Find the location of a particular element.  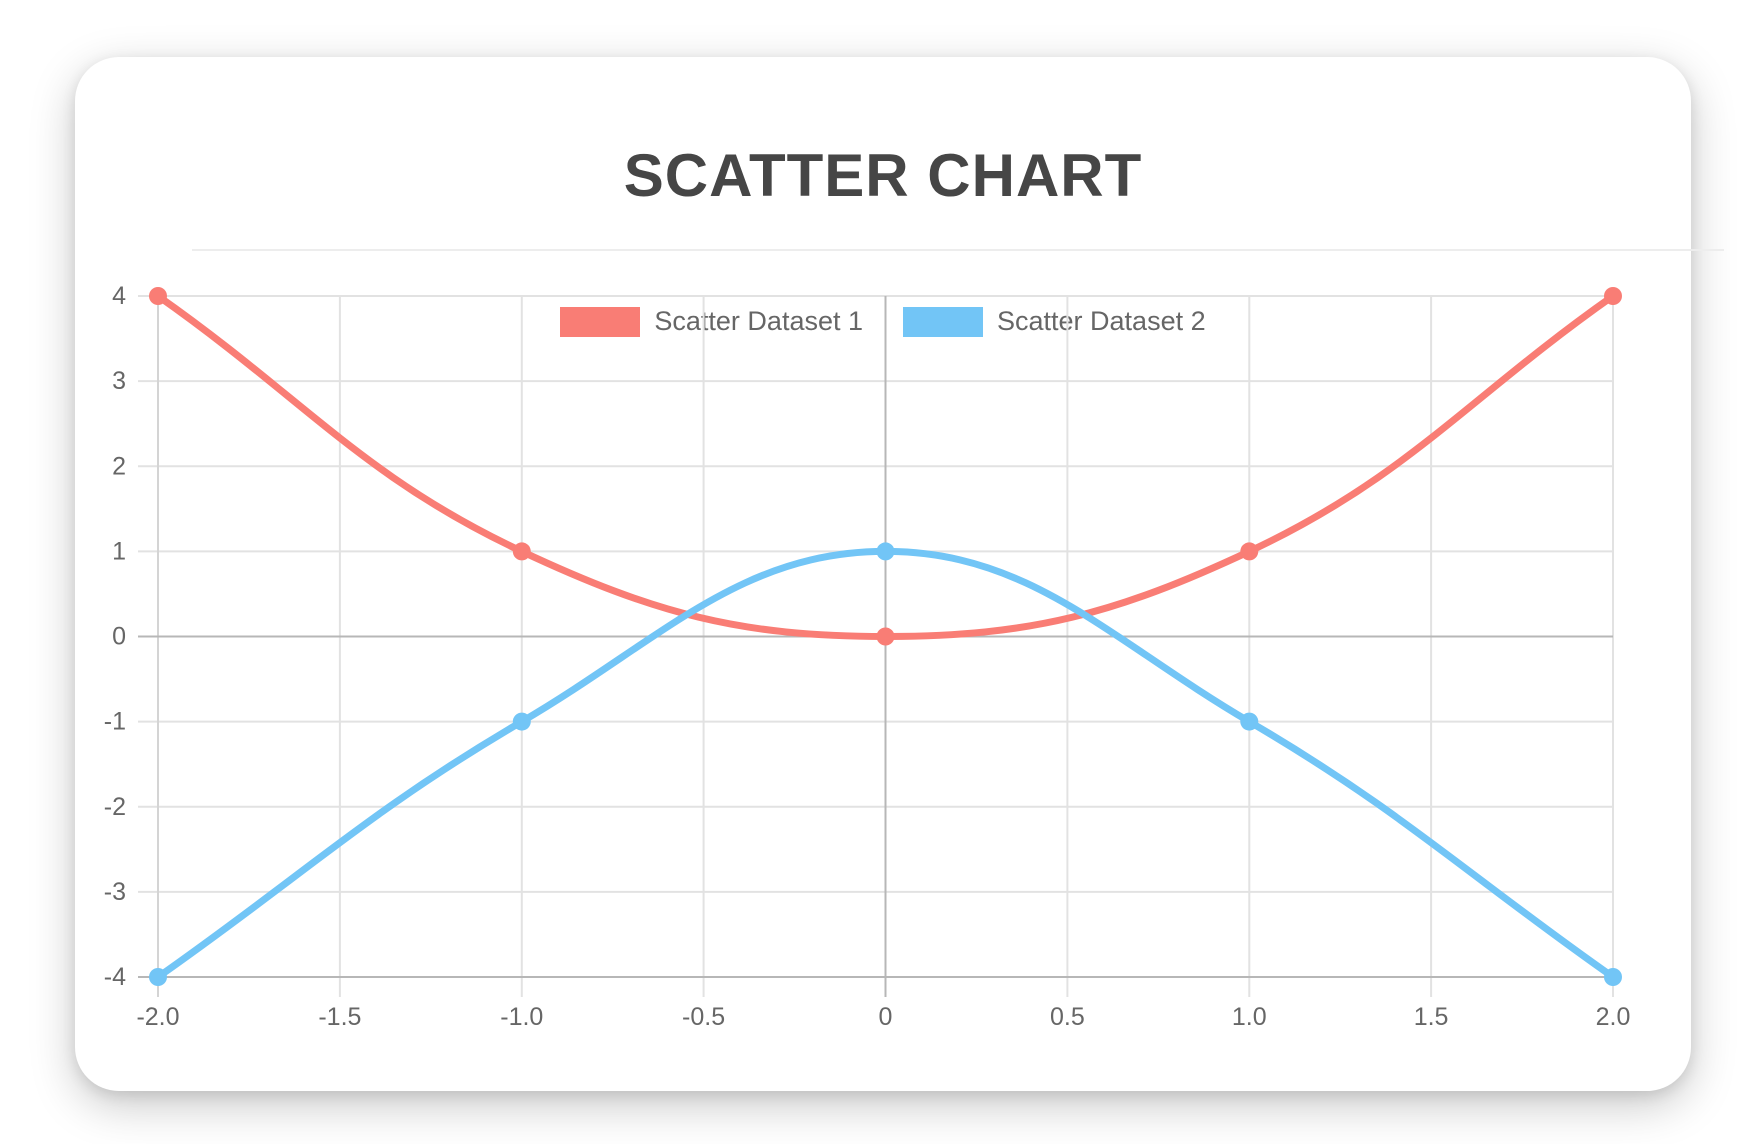

x-axis-tick-label: -2.0 is located at coordinates (157, 1017).